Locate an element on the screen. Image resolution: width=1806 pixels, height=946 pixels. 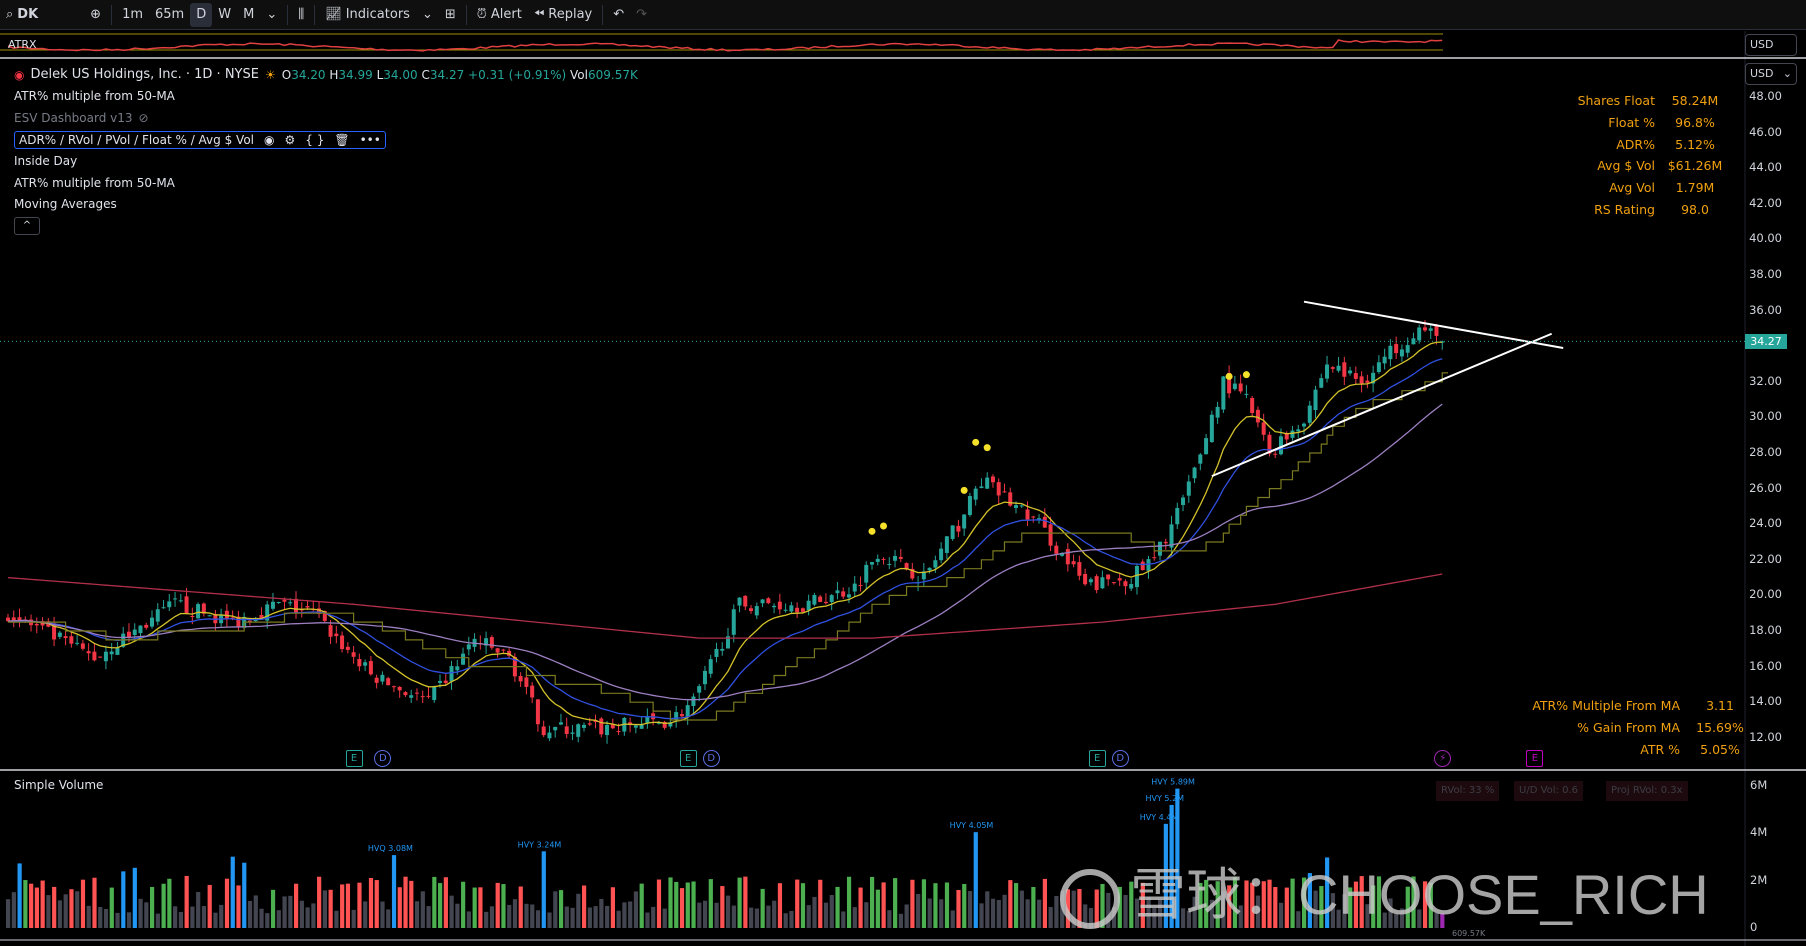
more-icon: ••• is located at coordinates (370, 139).